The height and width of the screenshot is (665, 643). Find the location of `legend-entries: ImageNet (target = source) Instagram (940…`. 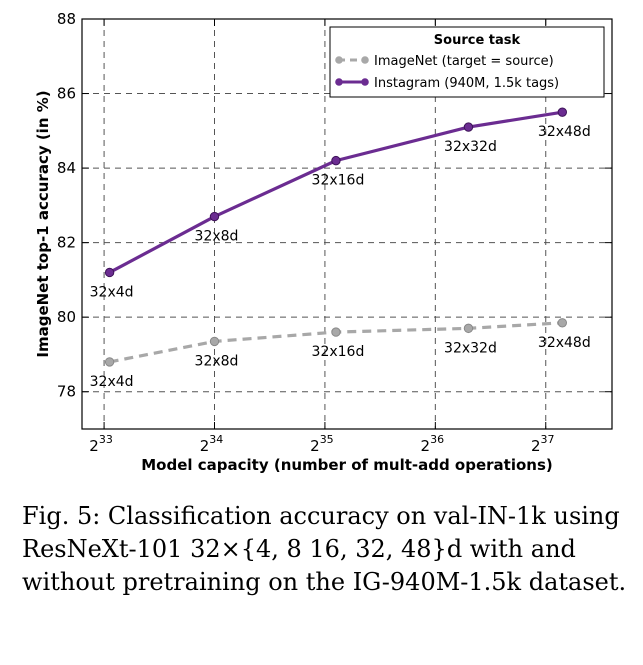

legend-entries: ImageNet (target = source) Instagram (940… is located at coordinates (447, 72).